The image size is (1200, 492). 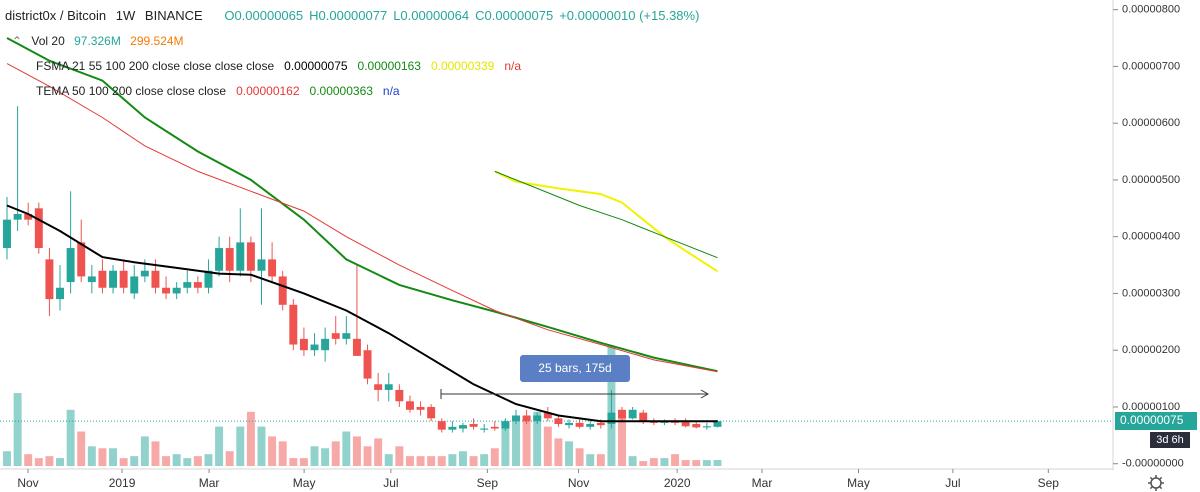 I want to click on symbol: district0x / Bitcoin, so click(x=56, y=15).